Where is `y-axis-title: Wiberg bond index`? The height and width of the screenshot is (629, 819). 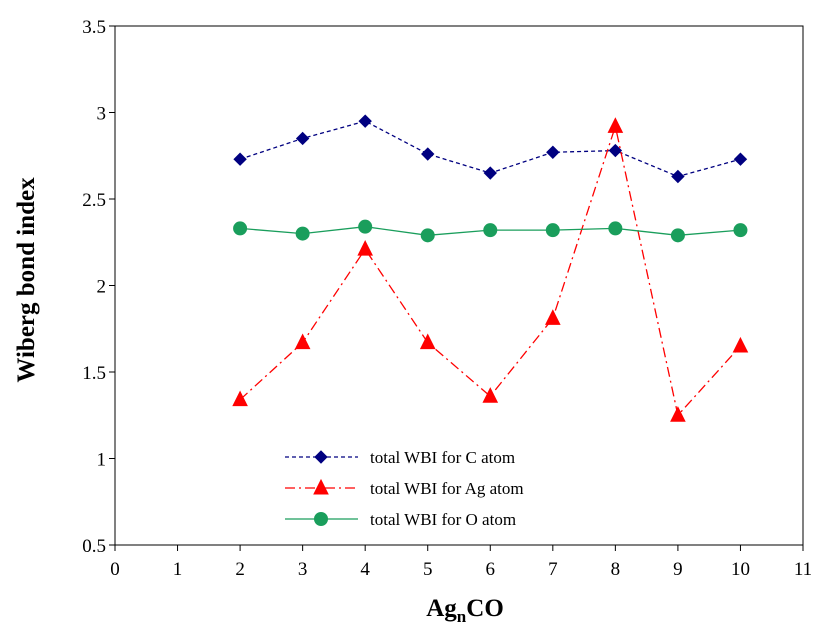
y-axis-title: Wiberg bond index is located at coordinates (26, 280).